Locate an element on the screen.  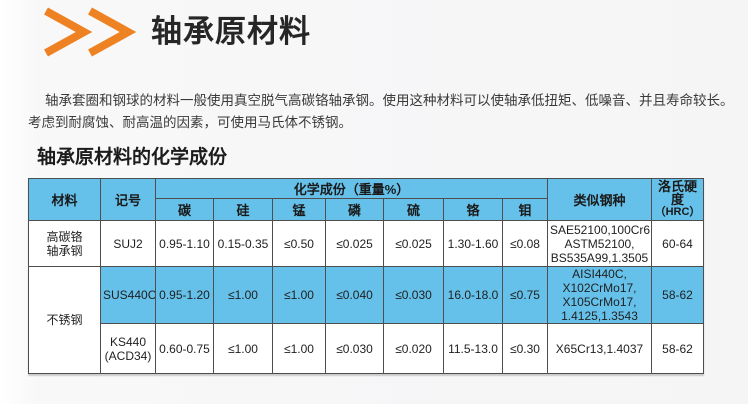
cell-chromium: 11.5-13.0 is located at coordinates (473, 348).